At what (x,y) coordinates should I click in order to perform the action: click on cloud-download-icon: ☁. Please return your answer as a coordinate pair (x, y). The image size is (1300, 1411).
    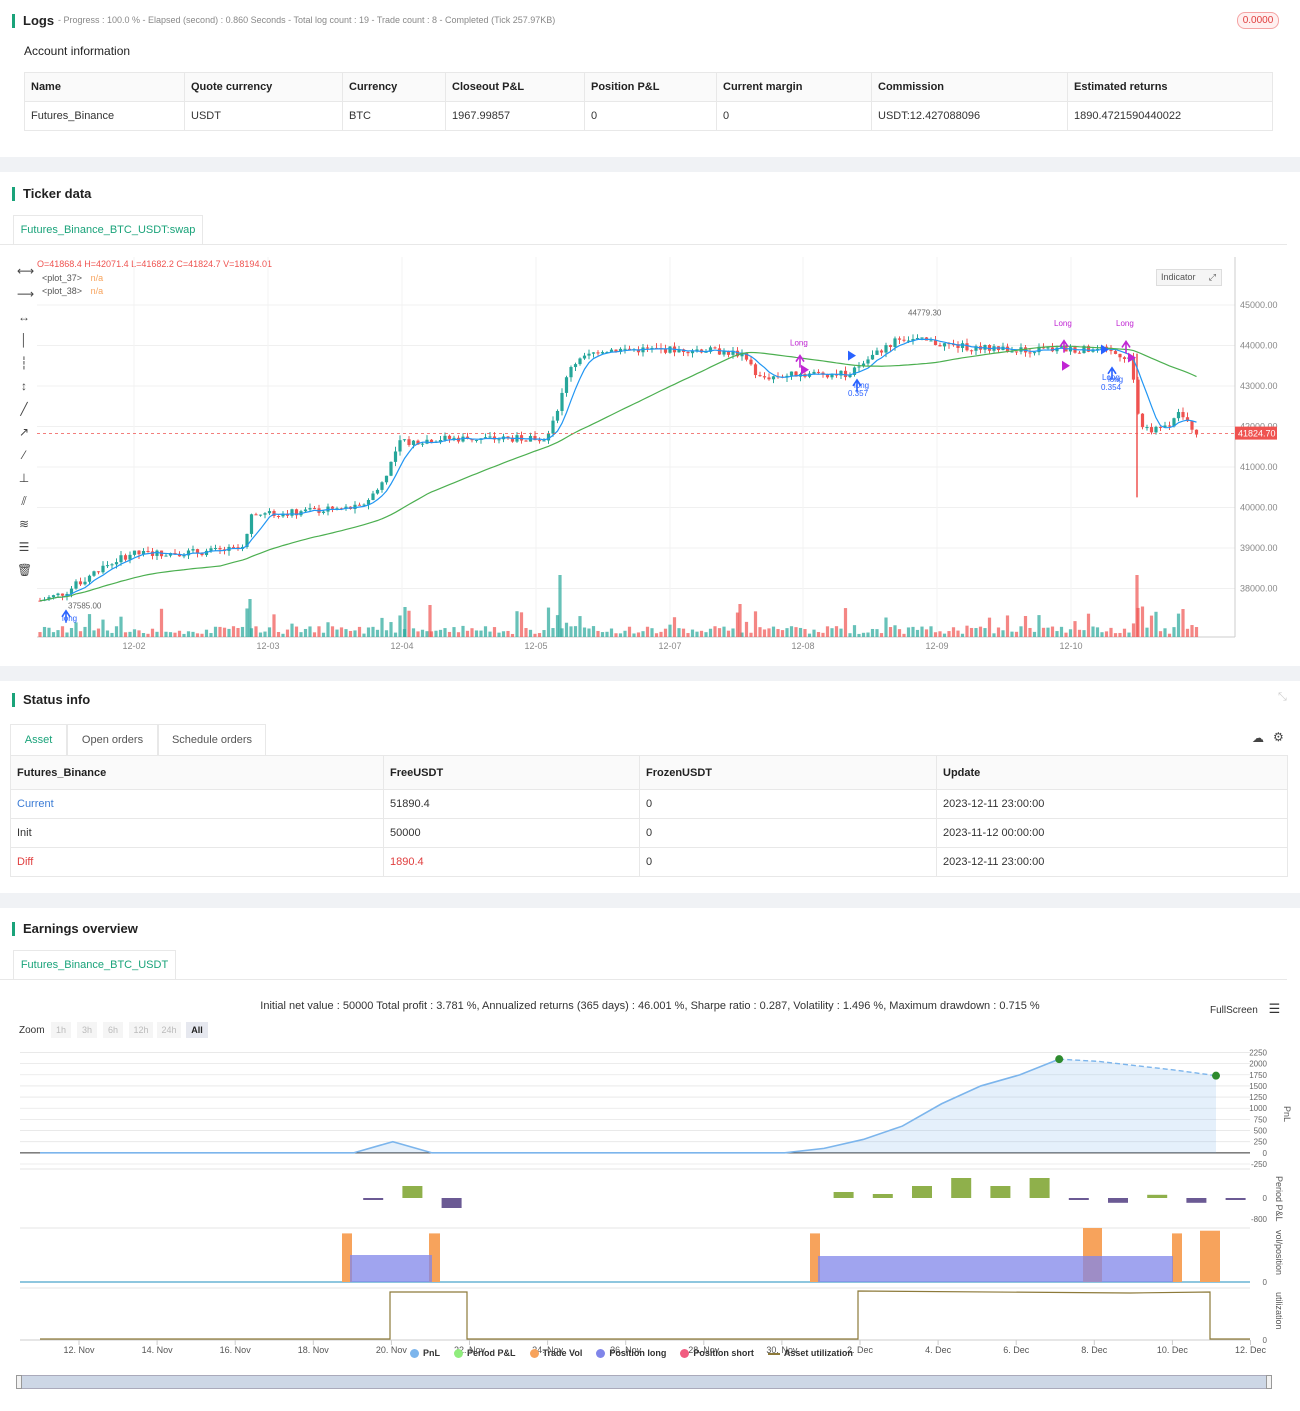
    Looking at the image, I should click on (1258, 738).